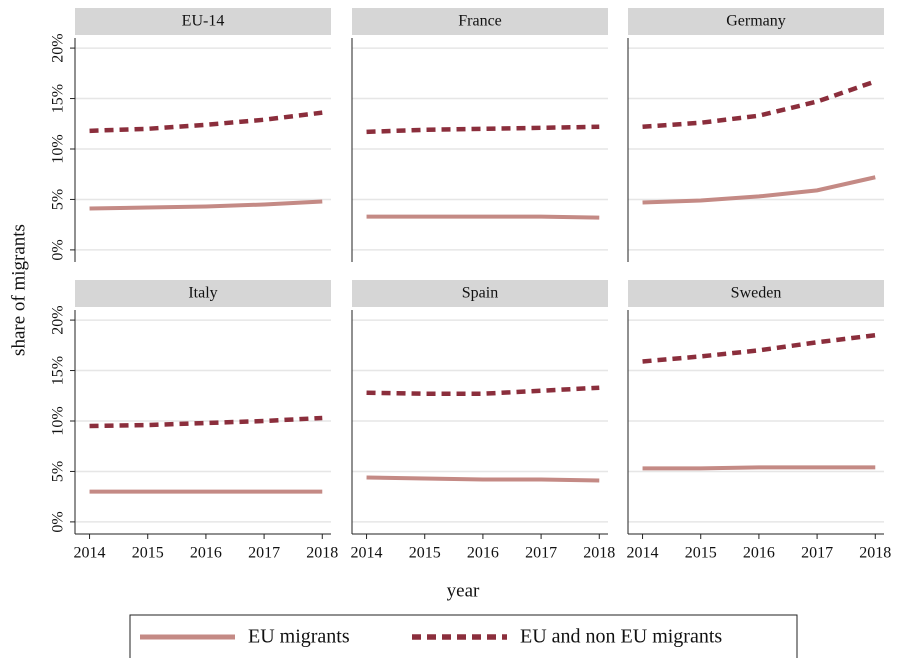 This screenshot has height=658, width=899. I want to click on panel-title: EU-14, so click(203, 21).